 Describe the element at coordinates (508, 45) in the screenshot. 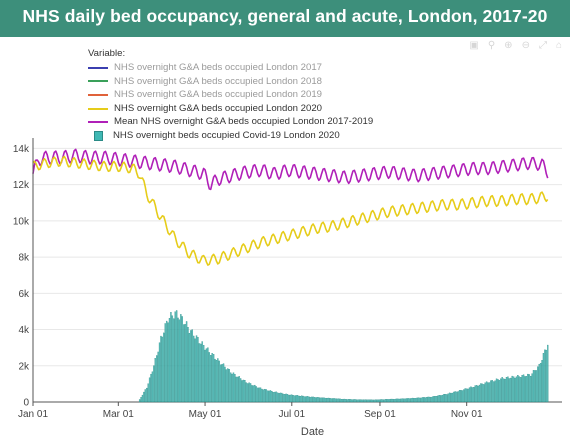

I see `plus-icon: ⊕` at that location.